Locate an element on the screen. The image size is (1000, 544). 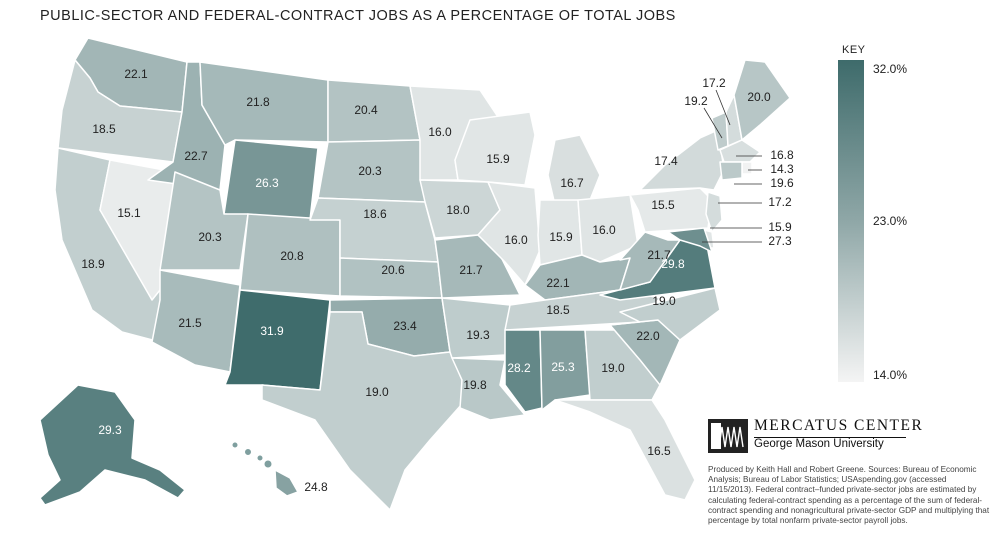
state-FL is located at coordinates (625, 450).